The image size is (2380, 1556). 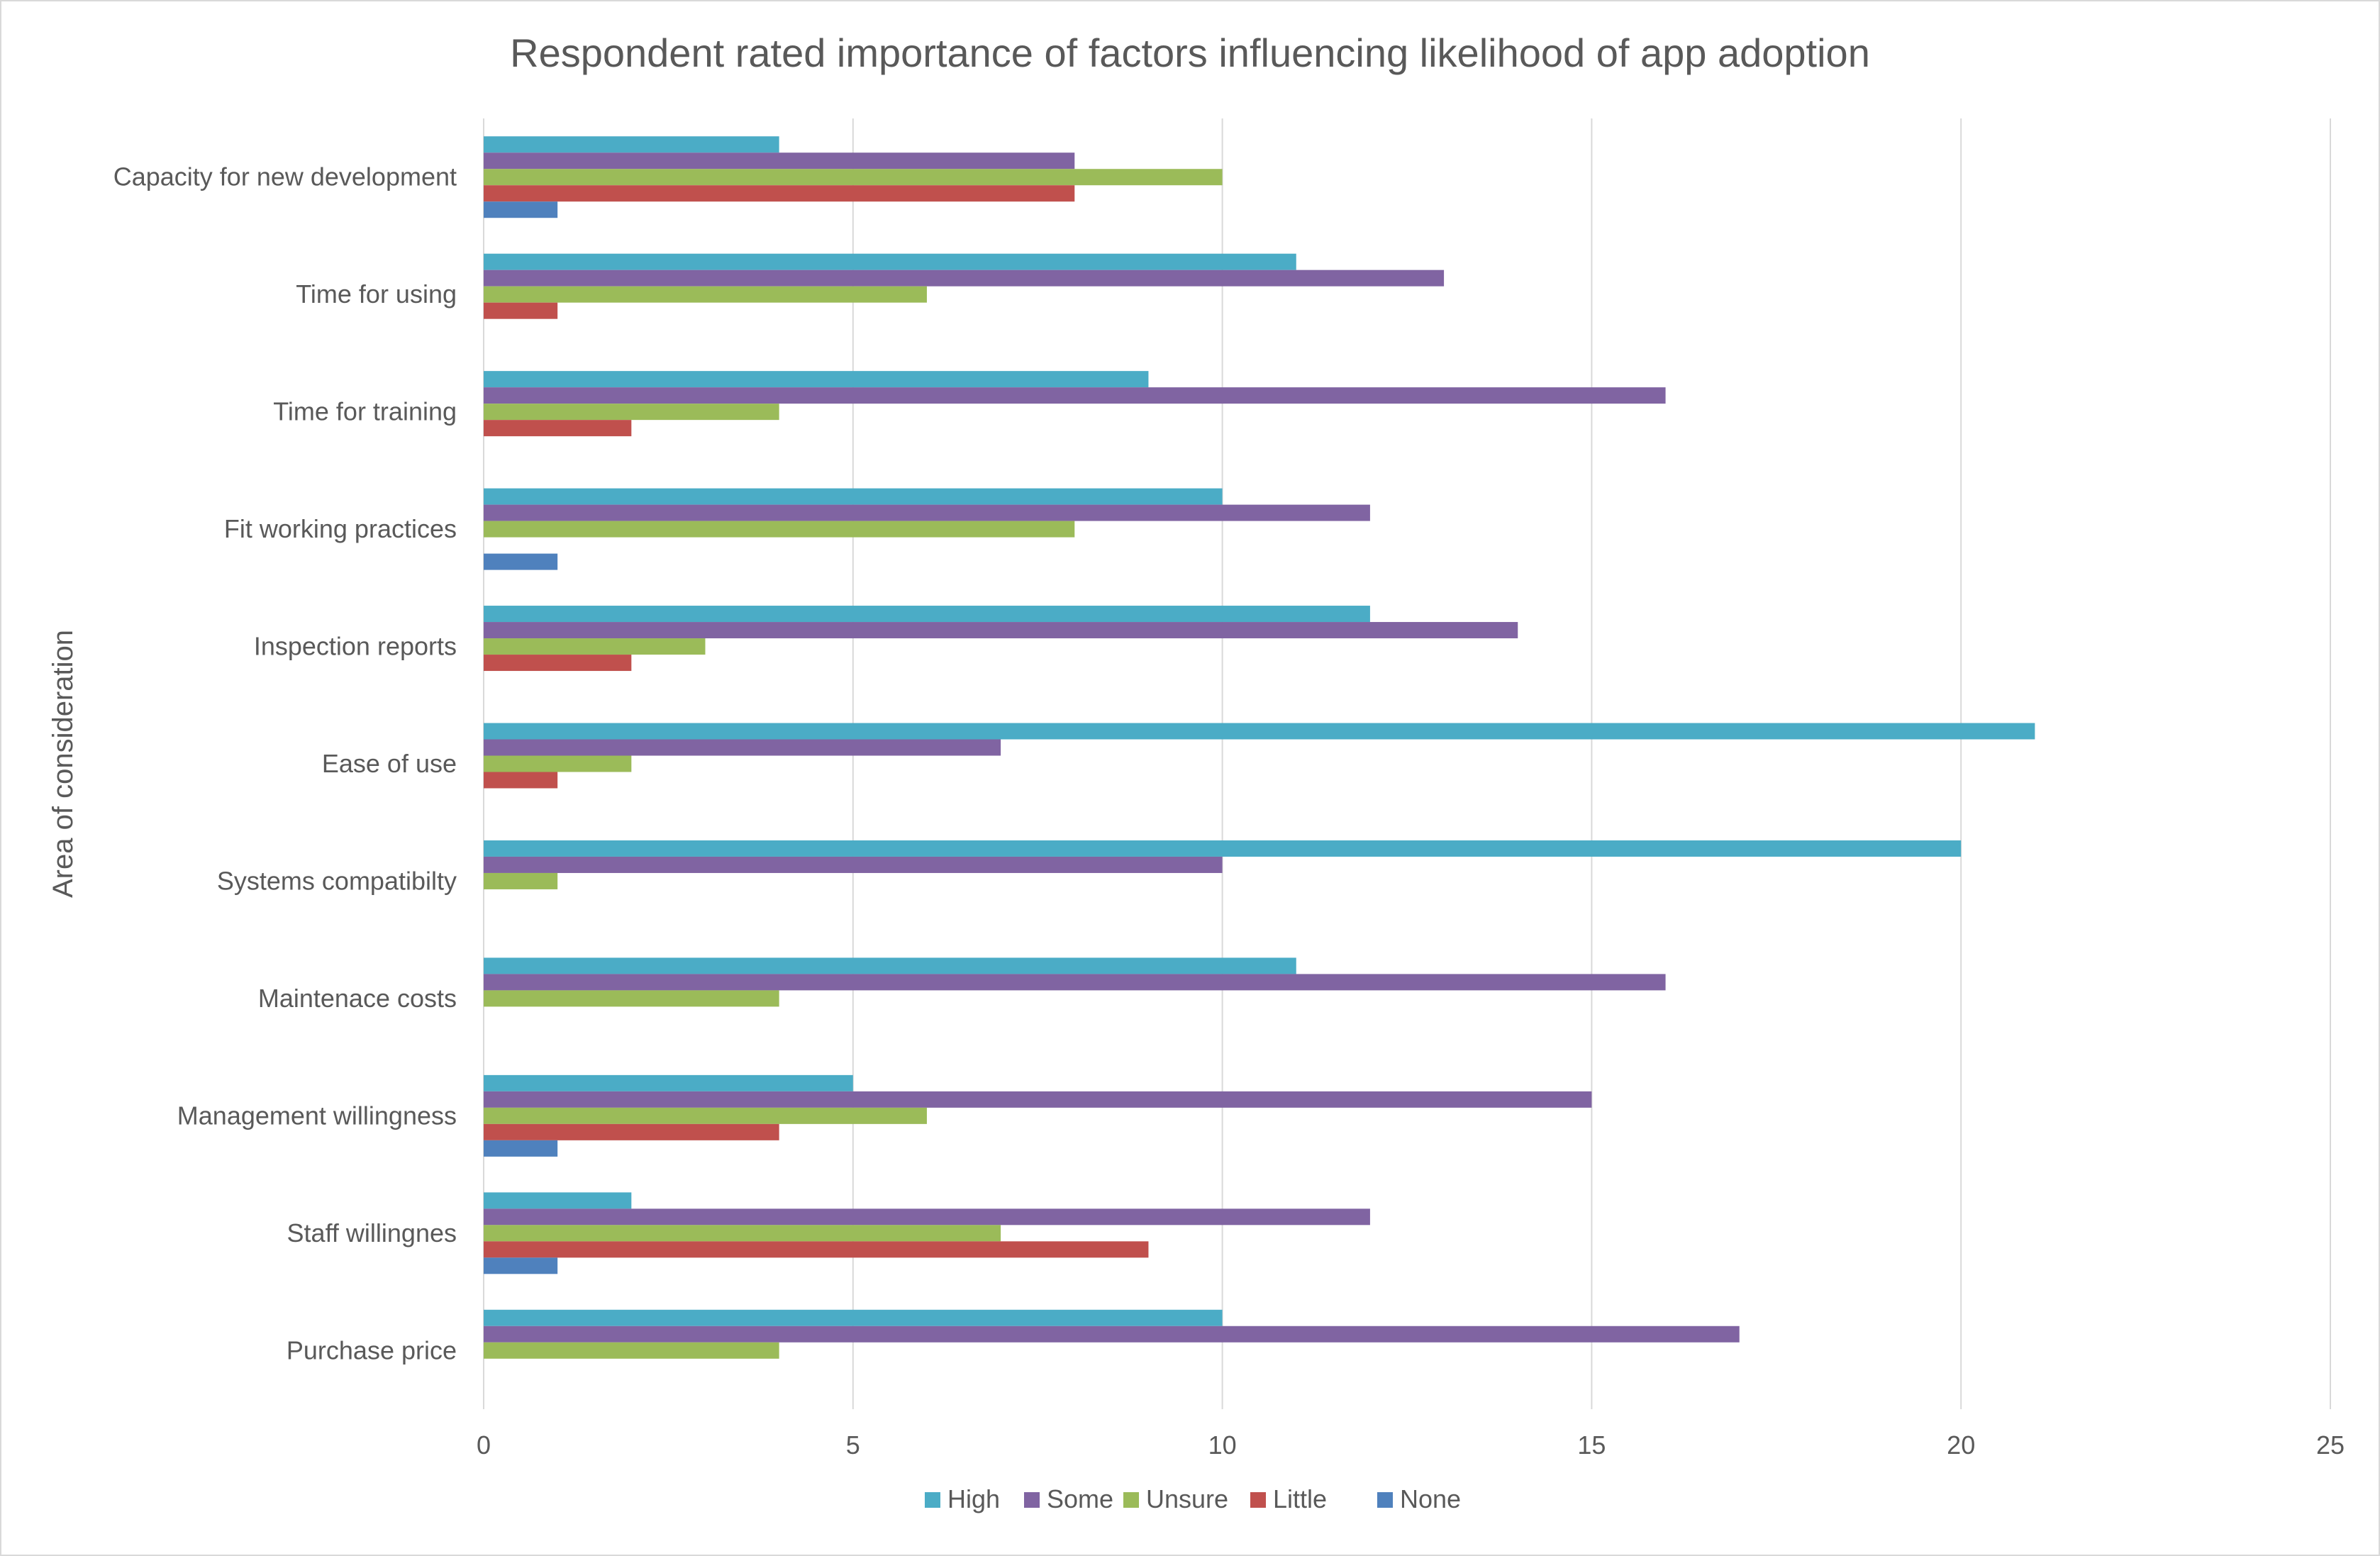 What do you see at coordinates (340, 528) in the screenshot?
I see `category-label: Fit working practices` at bounding box center [340, 528].